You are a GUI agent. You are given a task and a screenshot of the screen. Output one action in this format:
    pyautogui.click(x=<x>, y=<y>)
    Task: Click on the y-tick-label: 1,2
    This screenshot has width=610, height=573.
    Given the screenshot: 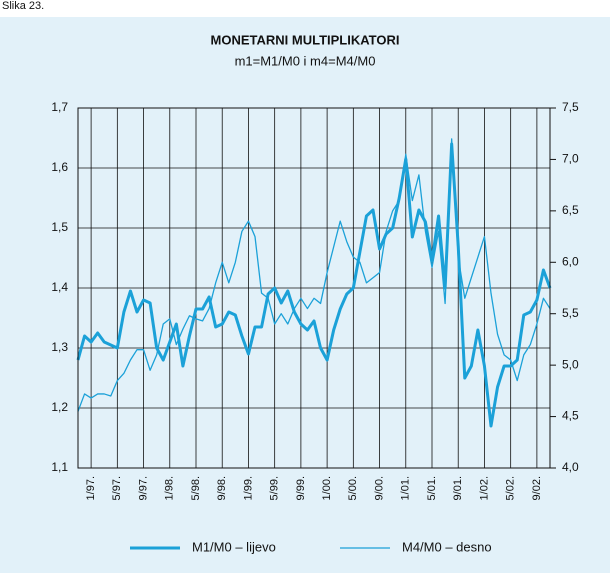 What is the action you would take?
    pyautogui.click(x=59, y=407)
    